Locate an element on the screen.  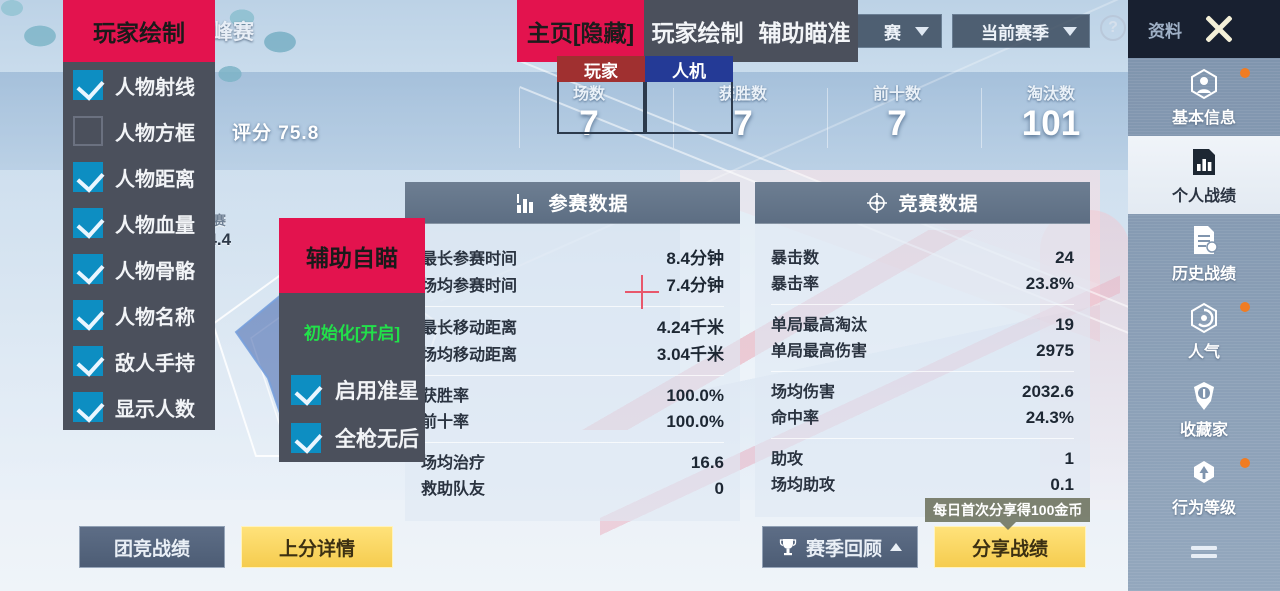
option-row: 人物射线 is located at coordinates (139, 85).